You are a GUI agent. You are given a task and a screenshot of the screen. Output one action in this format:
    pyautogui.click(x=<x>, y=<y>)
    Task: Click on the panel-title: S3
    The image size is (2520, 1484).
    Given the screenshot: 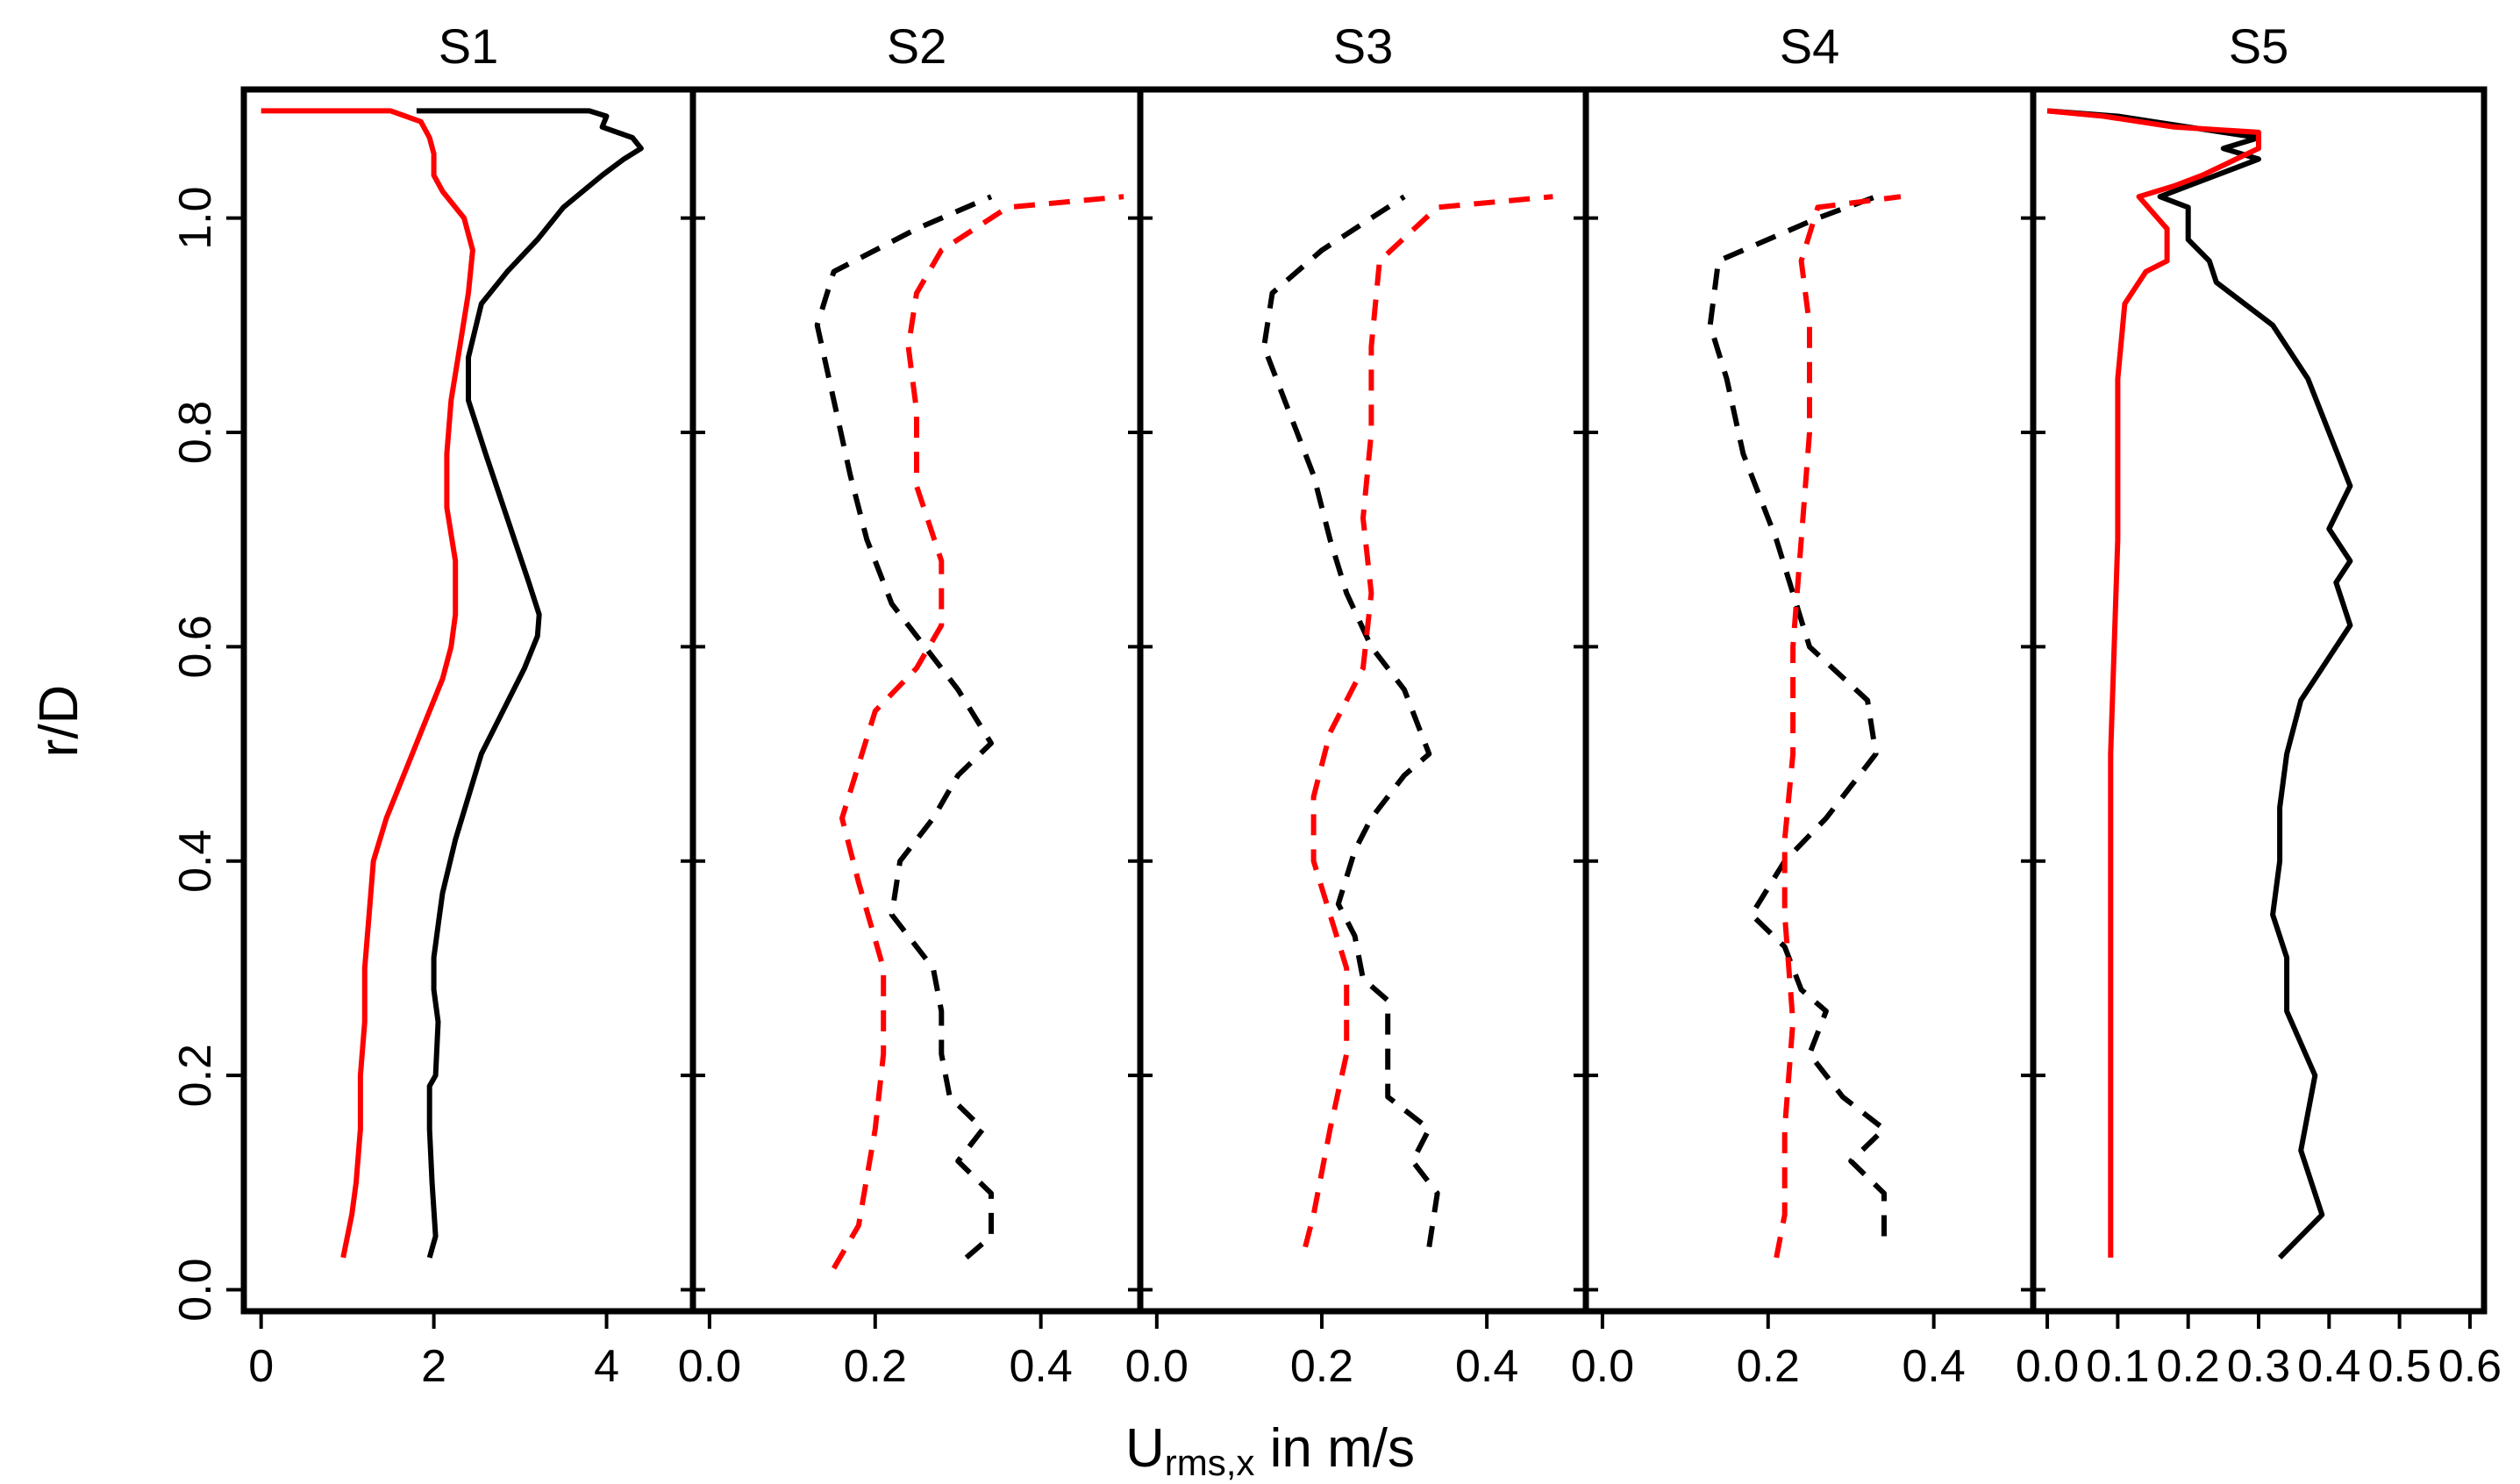 What is the action you would take?
    pyautogui.click(x=1363, y=46)
    